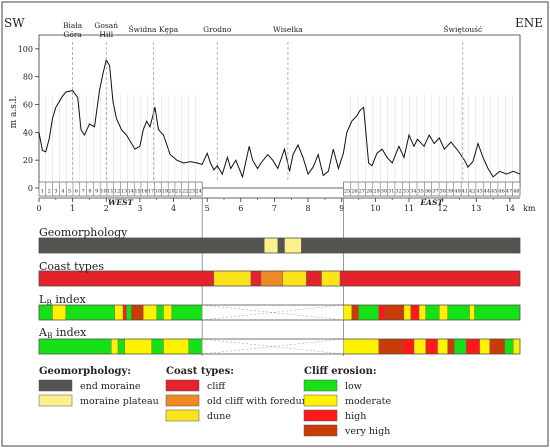  What do you see at coordinates (85, 371) in the screenshot?
I see `legend-geomorphology-title: Geomorphology:` at bounding box center [85, 371].